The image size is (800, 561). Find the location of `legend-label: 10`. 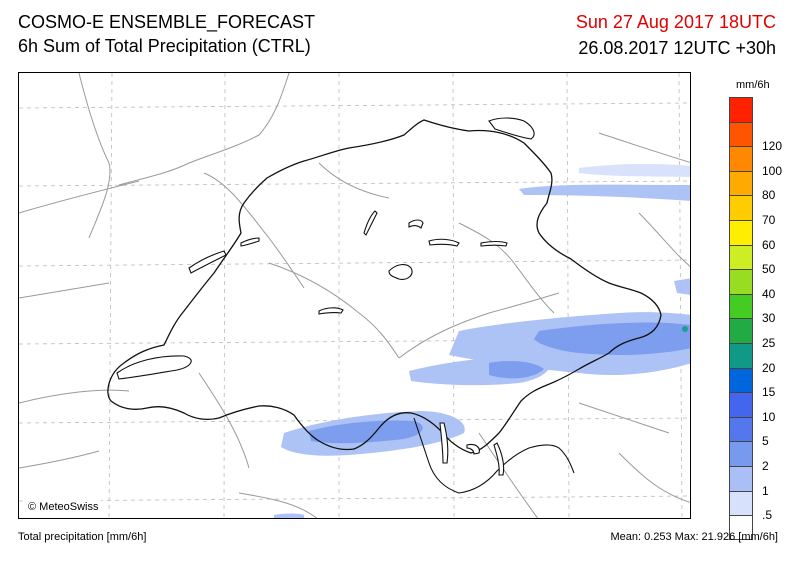

legend-label: 10 is located at coordinates (769, 416).